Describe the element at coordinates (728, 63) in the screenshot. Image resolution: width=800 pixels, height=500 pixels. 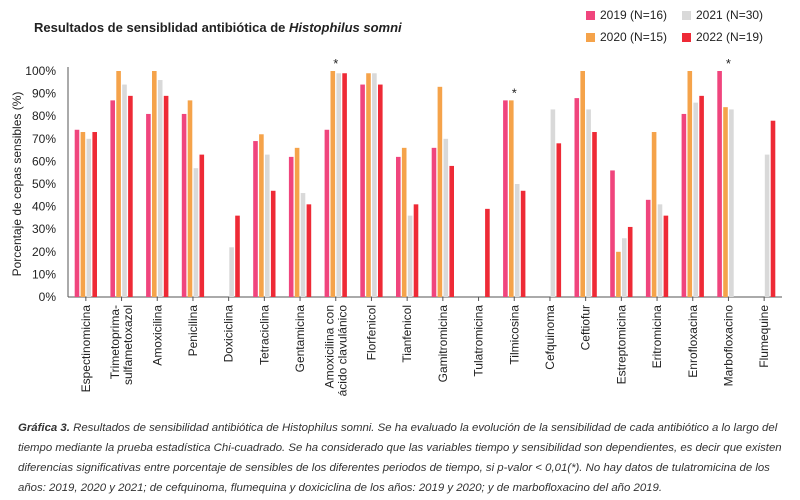
I see `significance-marker: *` at that location.